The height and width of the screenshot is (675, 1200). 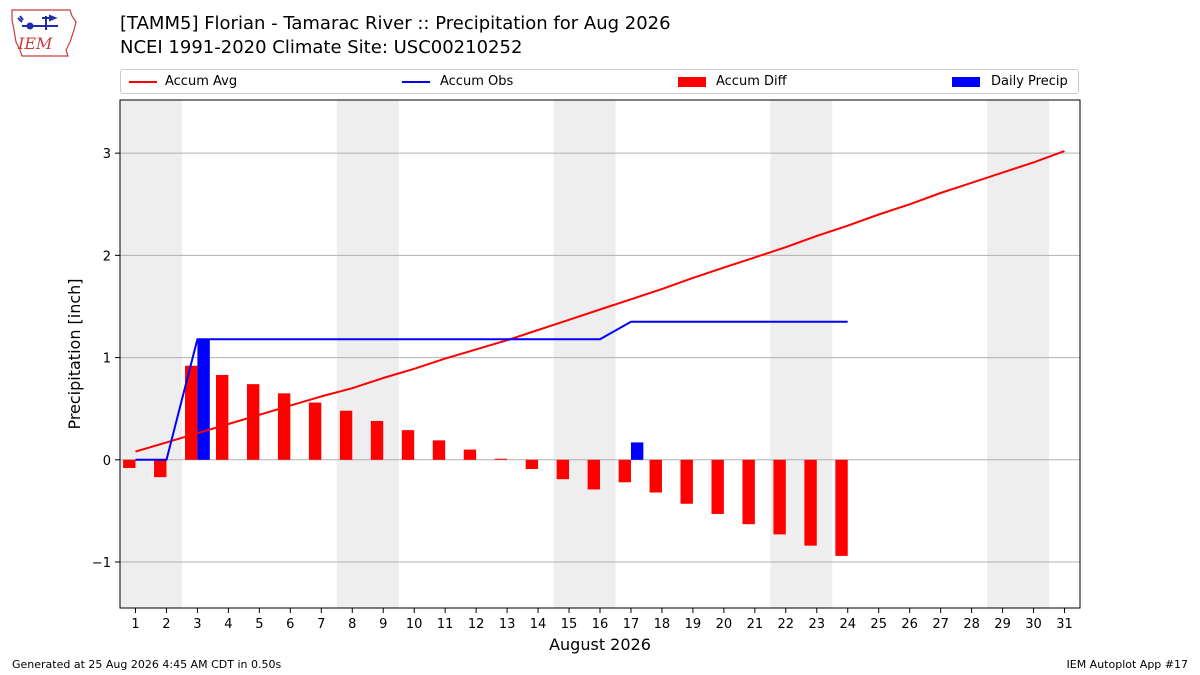 What do you see at coordinates (940, 624) in the screenshot?
I see `x-tick-label: 27` at bounding box center [940, 624].